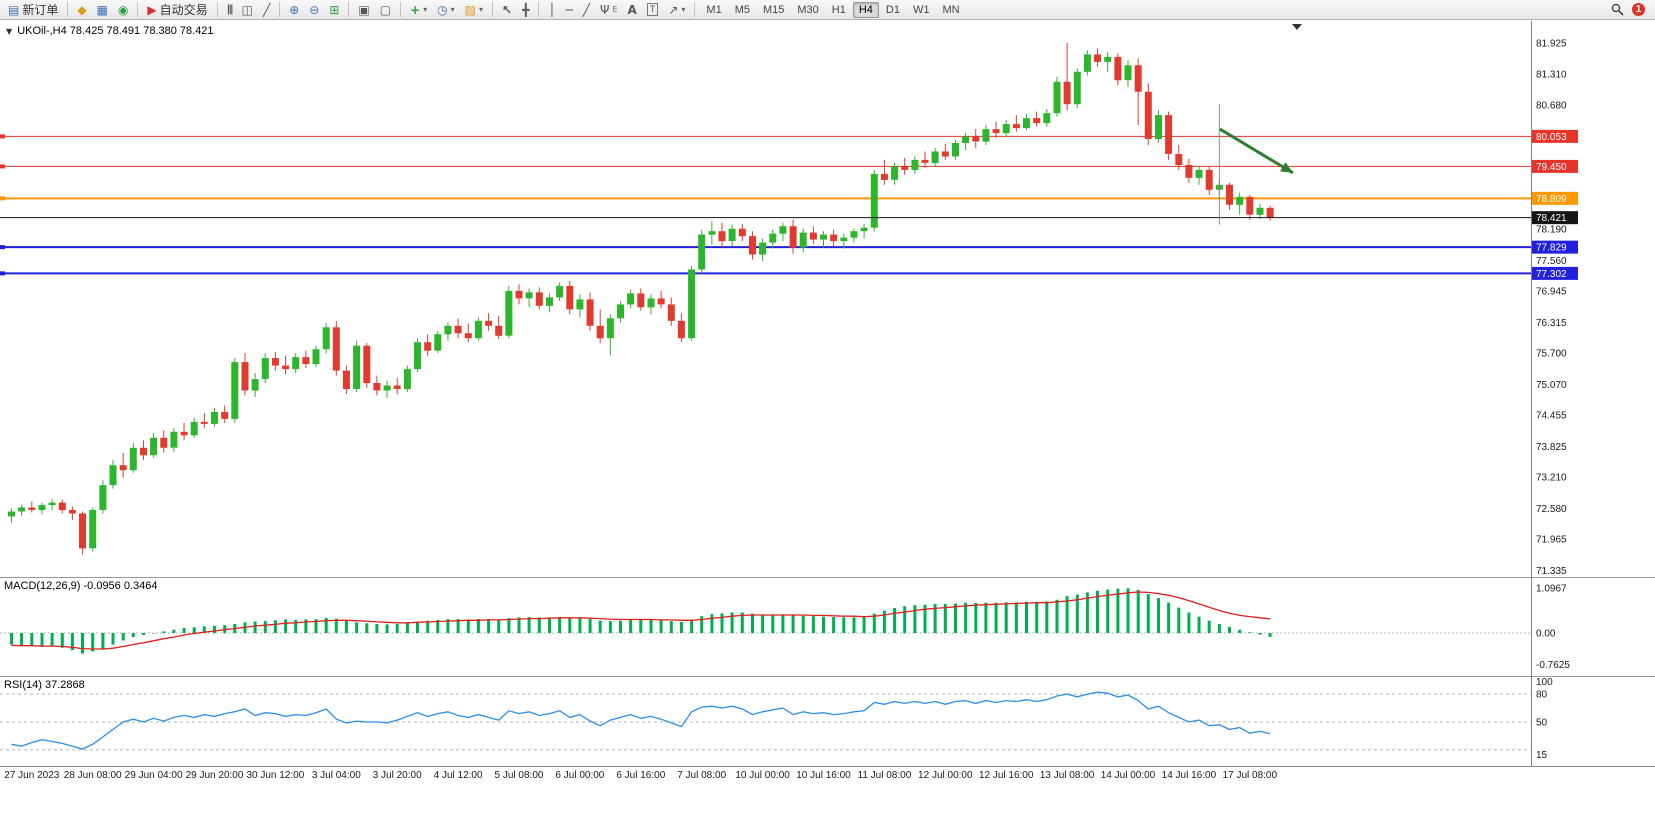 The height and width of the screenshot is (831, 1655). I want to click on timeframe-h1: H1, so click(838, 9).